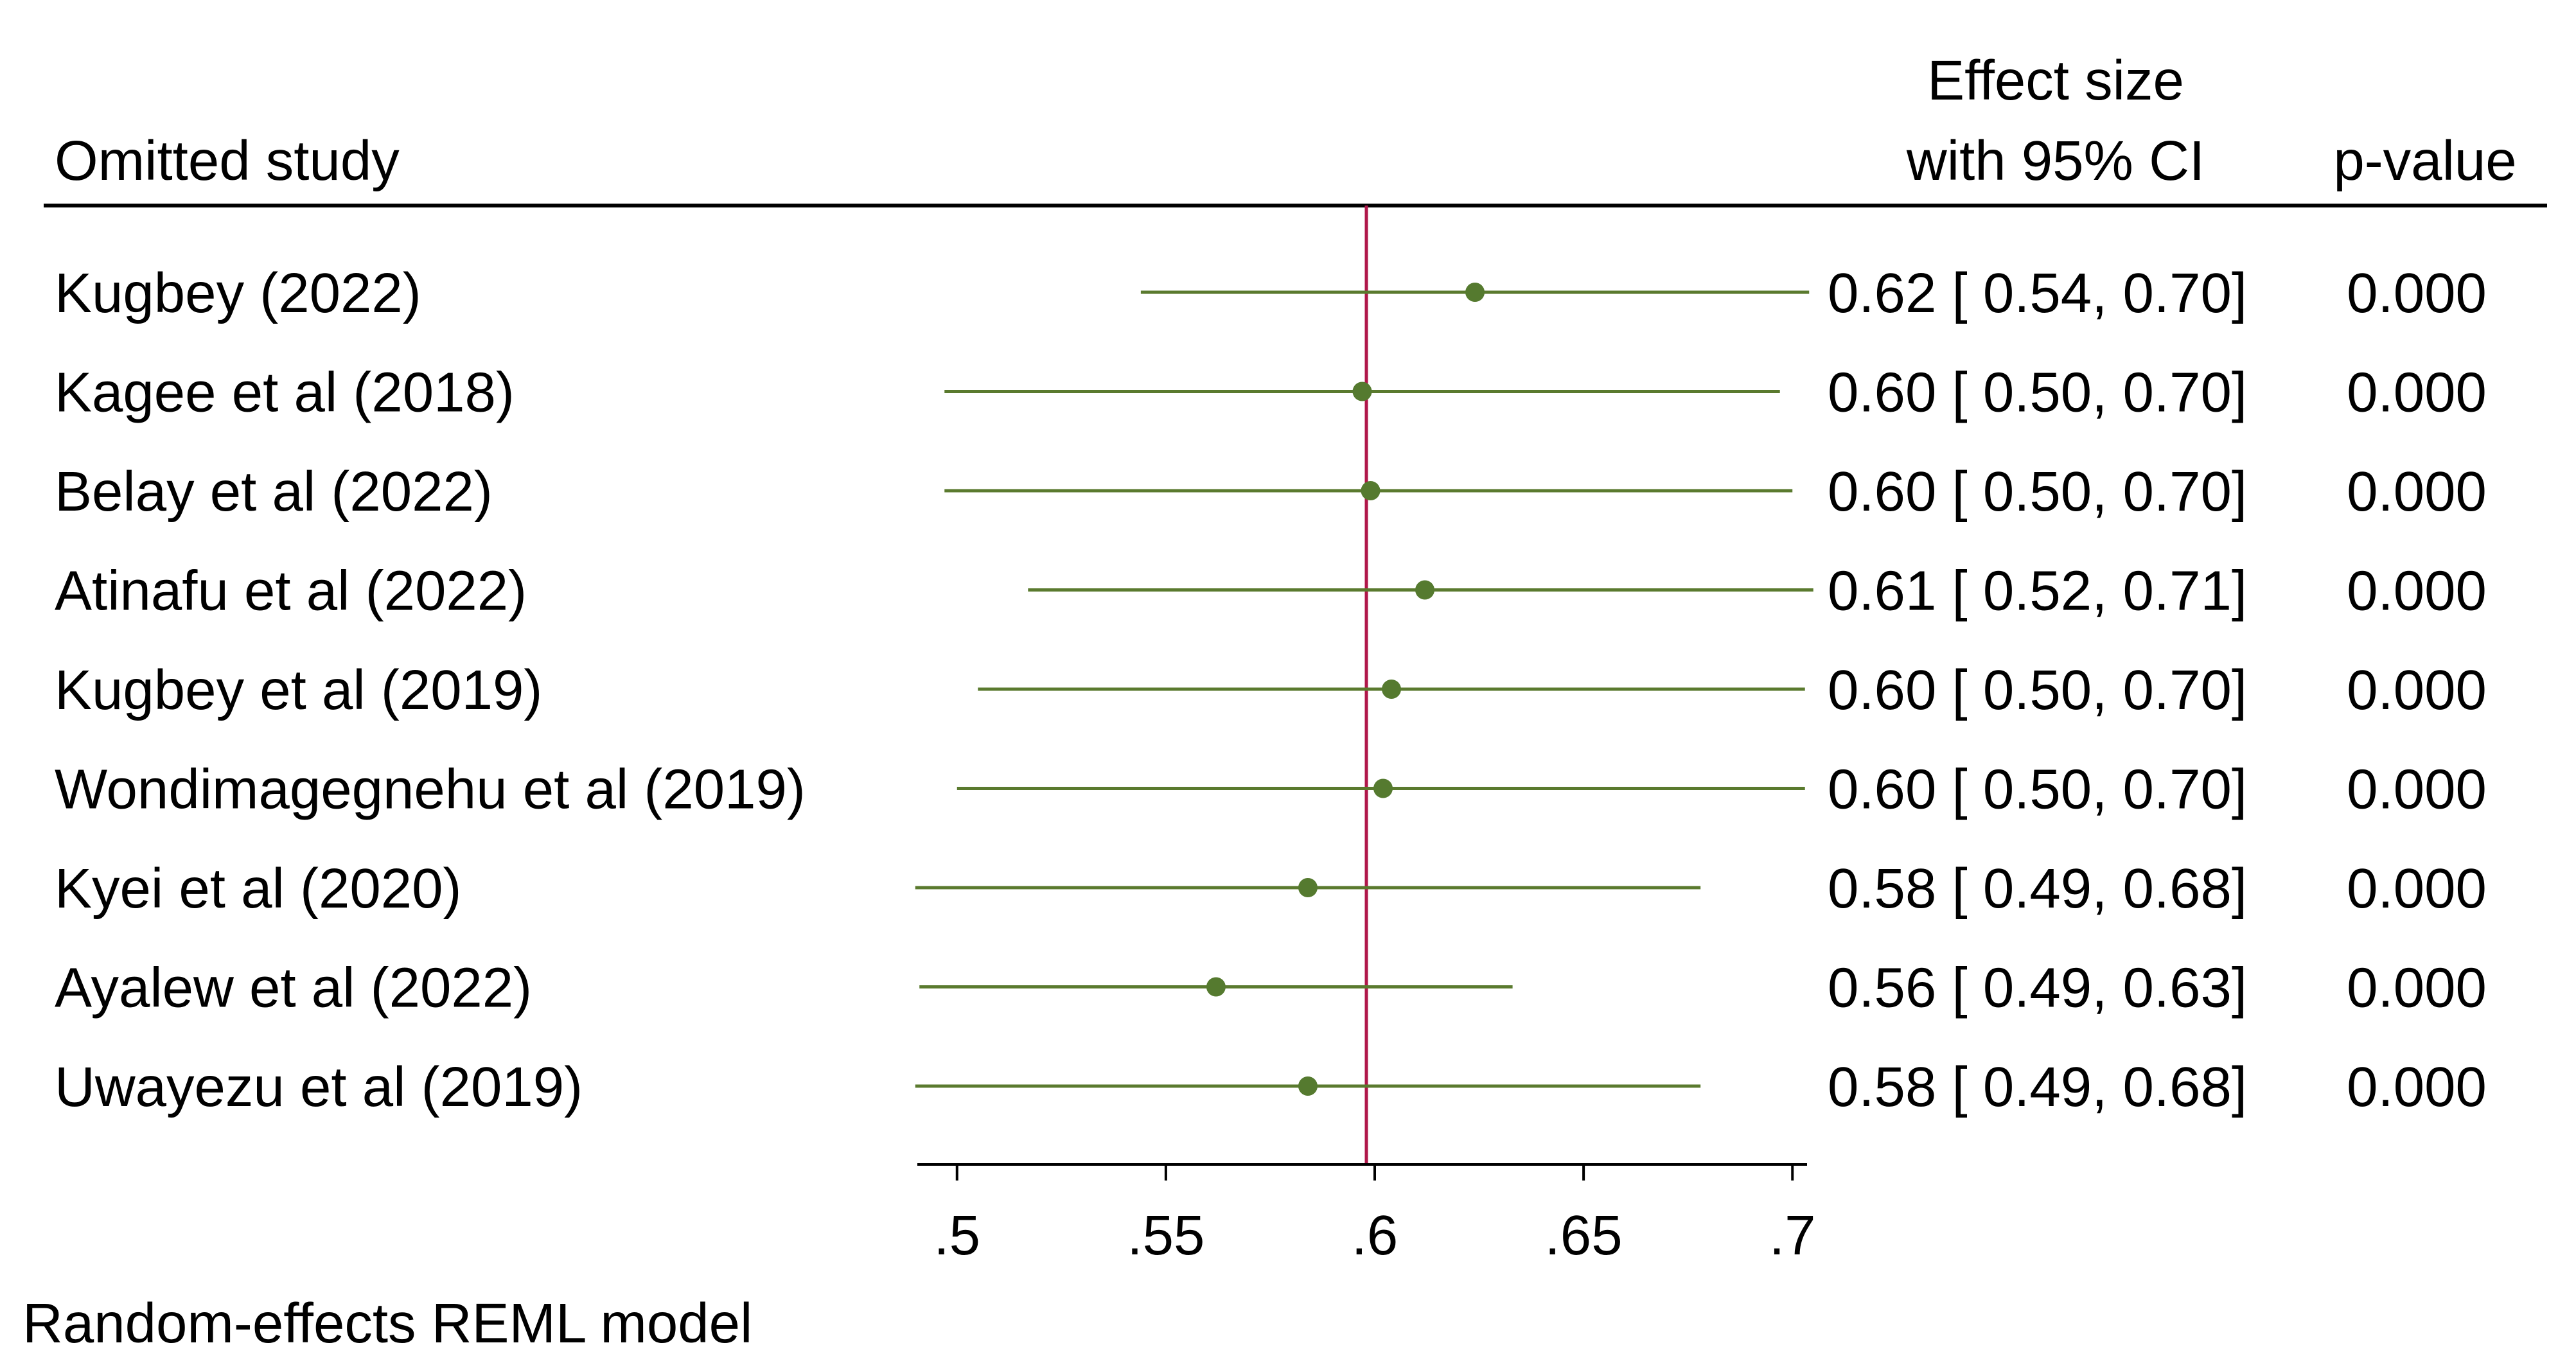 Image resolution: width=2576 pixels, height=1370 pixels. I want to click on effect-ci-text: 0.56 [ 0.49, 0.63], so click(2037, 988).